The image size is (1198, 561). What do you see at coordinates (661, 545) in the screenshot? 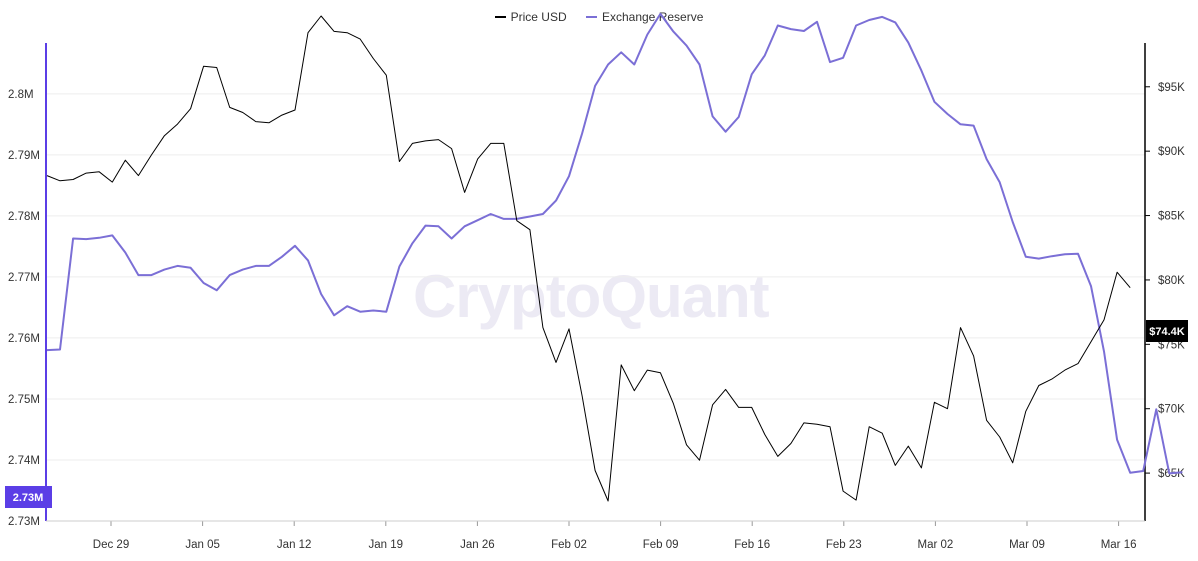
I see `x-tick-label: Feb 09` at bounding box center [661, 545].